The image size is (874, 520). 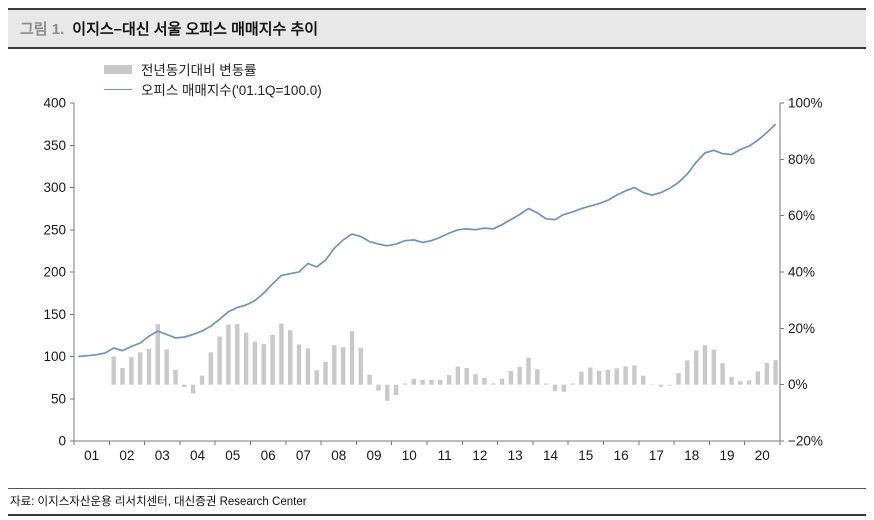 I want to click on chart-legend: 전년동기대비 변동률 오피스 매매지수('01.1Q=100.0), so click(x=213, y=79).